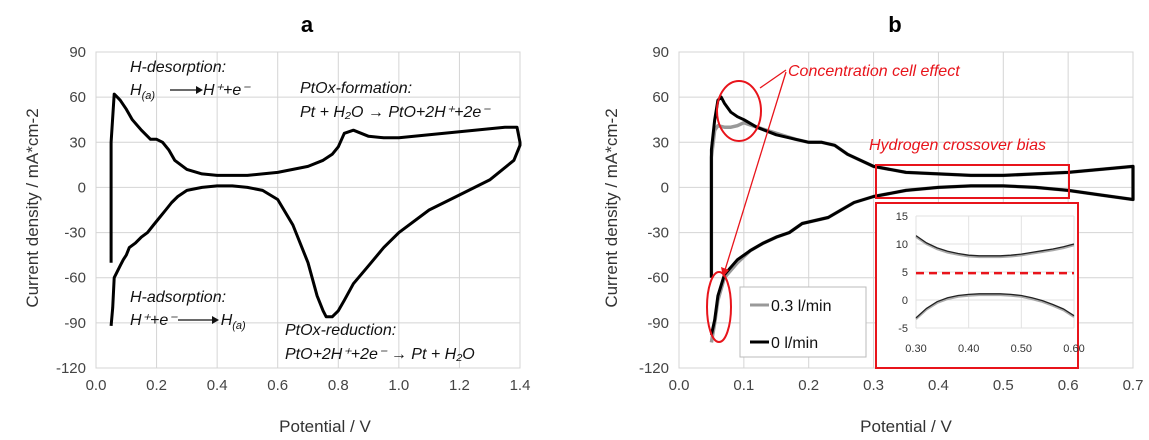 Image resolution: width=1149 pixels, height=440 pixels. I want to click on y-tick-label-a: -30, so click(75, 233).